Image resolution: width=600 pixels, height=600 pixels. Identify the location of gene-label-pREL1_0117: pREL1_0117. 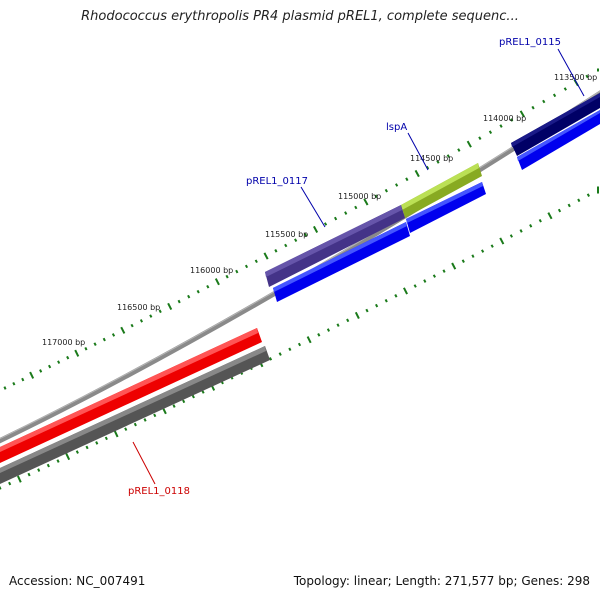
(277, 181).